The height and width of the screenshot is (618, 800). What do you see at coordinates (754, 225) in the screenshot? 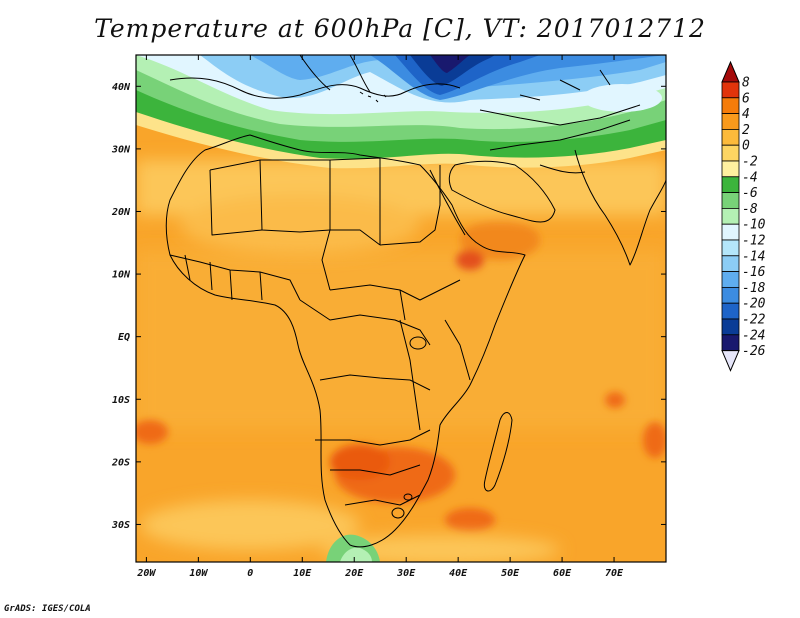
I see `colorbar-label: -10` at bounding box center [754, 225].